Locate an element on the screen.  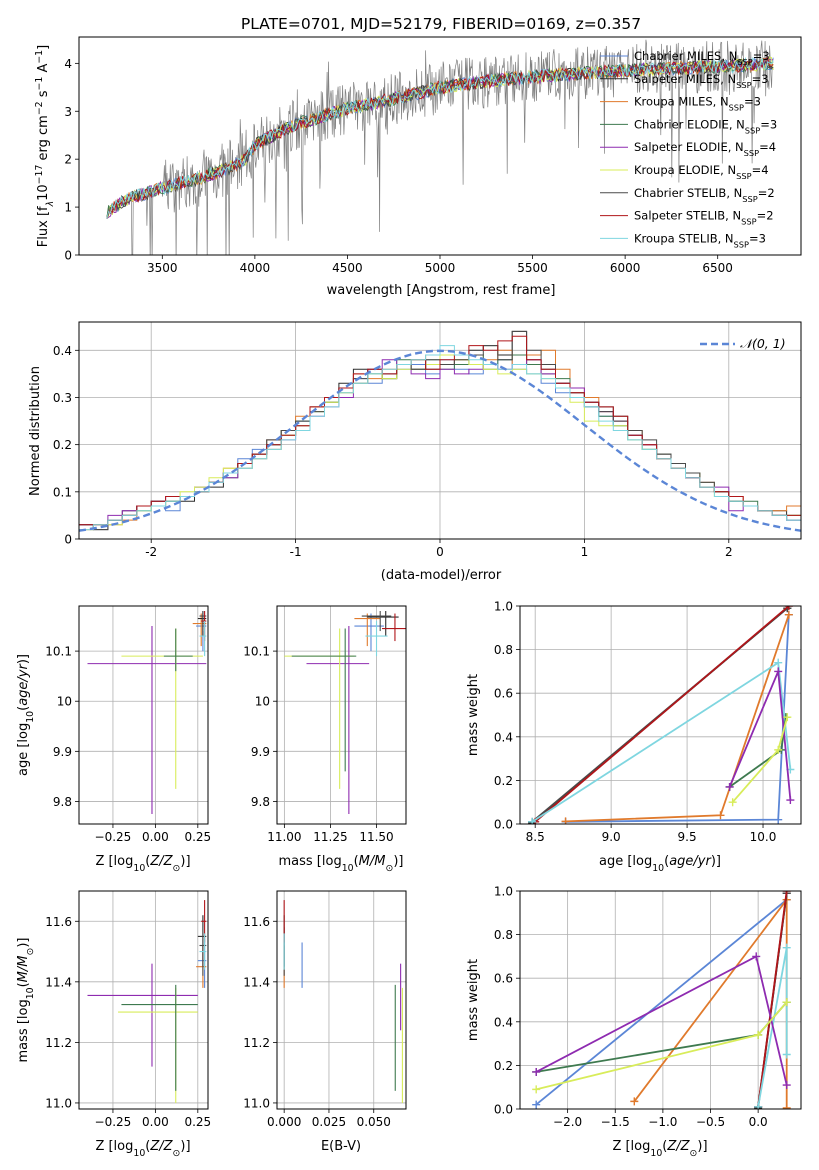
x-tick-label: 4500 is located at coordinates (347, 268).